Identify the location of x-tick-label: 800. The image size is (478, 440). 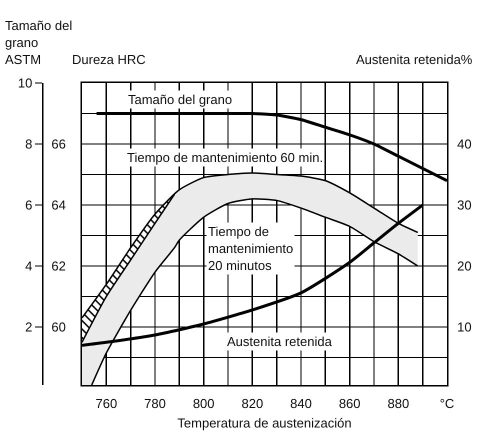
(203, 404).